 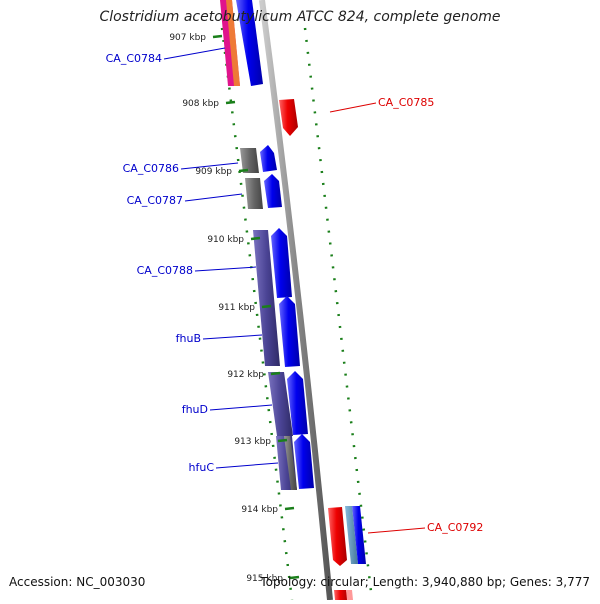 I want to click on genome-backbone, so click(x=296, y=300).